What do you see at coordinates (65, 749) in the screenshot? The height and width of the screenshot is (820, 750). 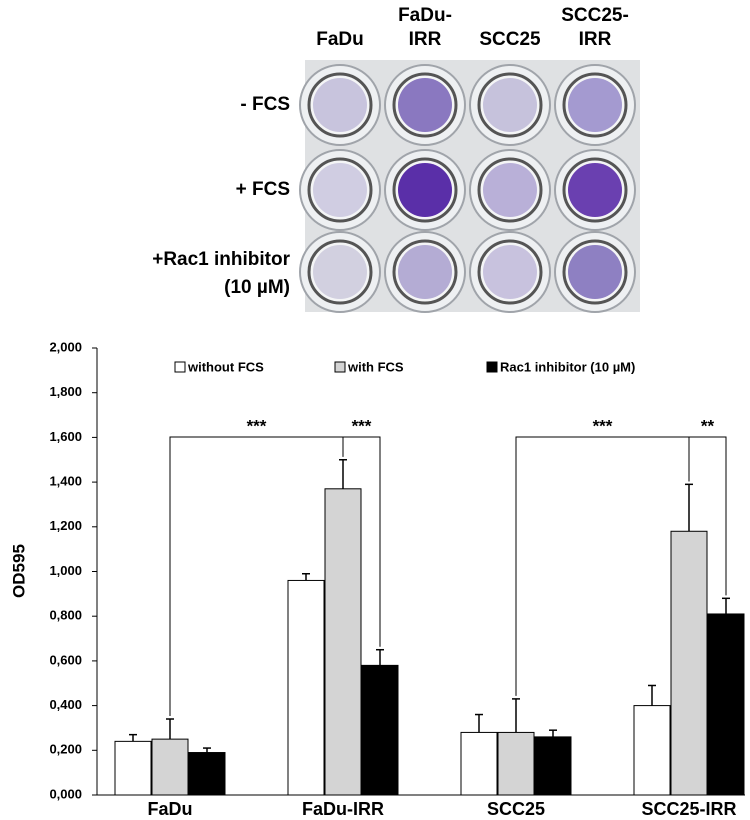 I see `y-tick-label: 0,200` at bounding box center [65, 749].